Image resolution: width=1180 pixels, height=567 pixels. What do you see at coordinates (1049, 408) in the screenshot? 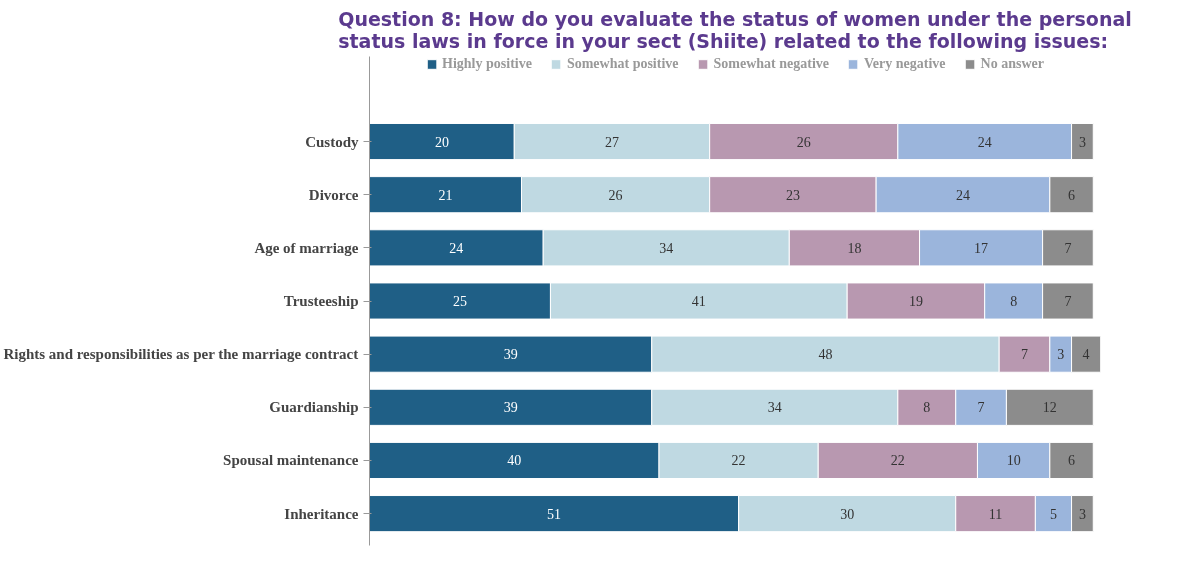
I see `data-label: 12` at bounding box center [1049, 408].